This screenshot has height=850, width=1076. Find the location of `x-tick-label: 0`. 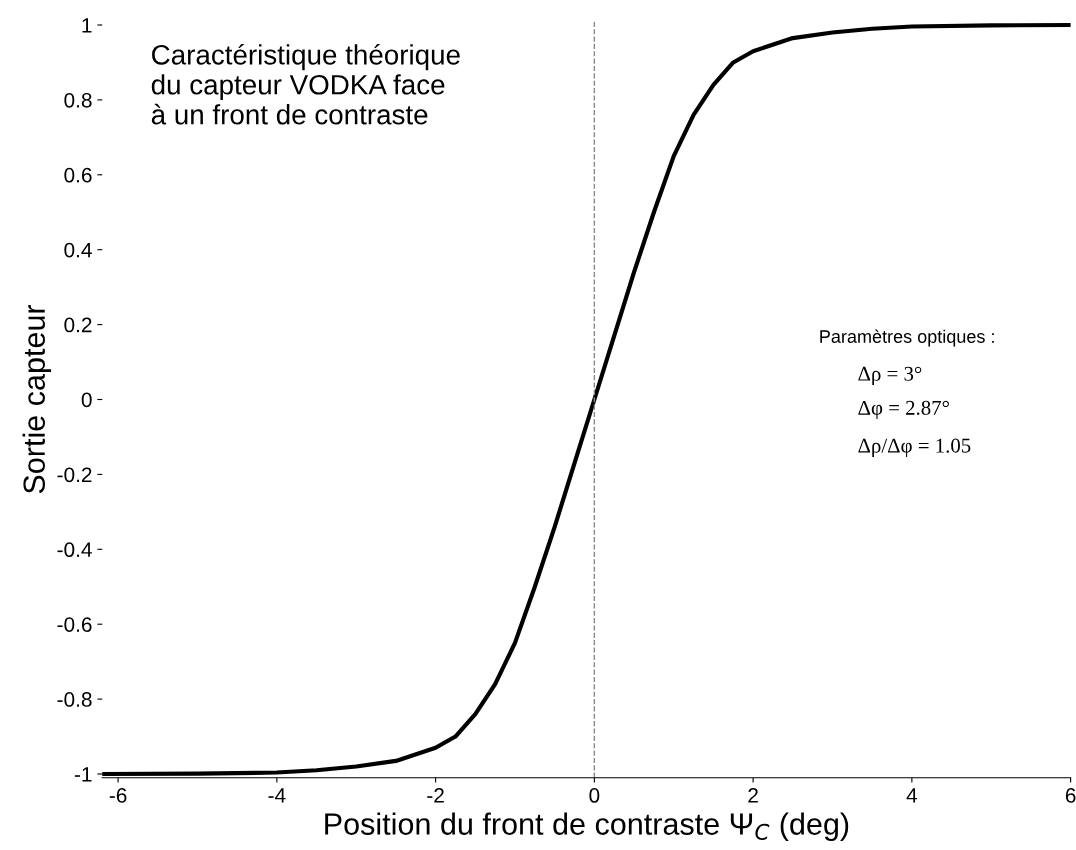

x-tick-label: 0 is located at coordinates (594, 795).